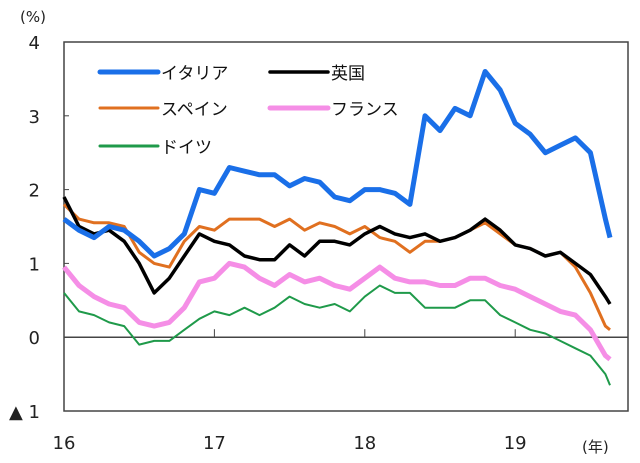  What do you see at coordinates (34, 117) in the screenshot?
I see `y-tick-label: 3` at bounding box center [34, 117].